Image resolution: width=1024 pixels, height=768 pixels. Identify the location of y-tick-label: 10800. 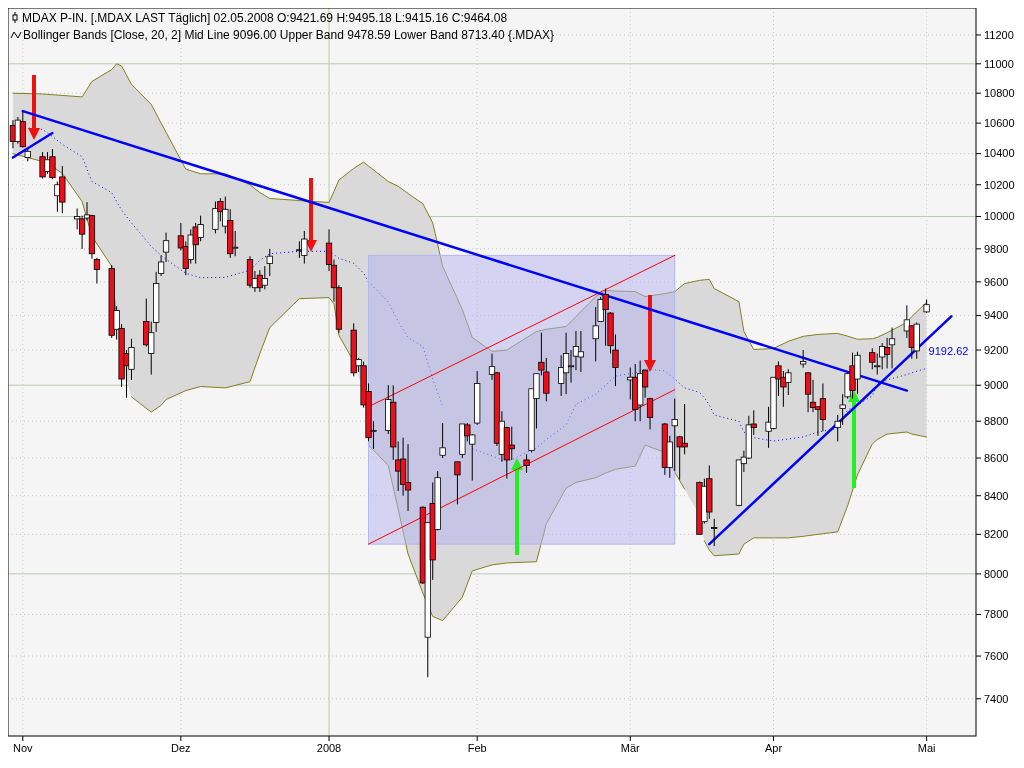
(999, 93).